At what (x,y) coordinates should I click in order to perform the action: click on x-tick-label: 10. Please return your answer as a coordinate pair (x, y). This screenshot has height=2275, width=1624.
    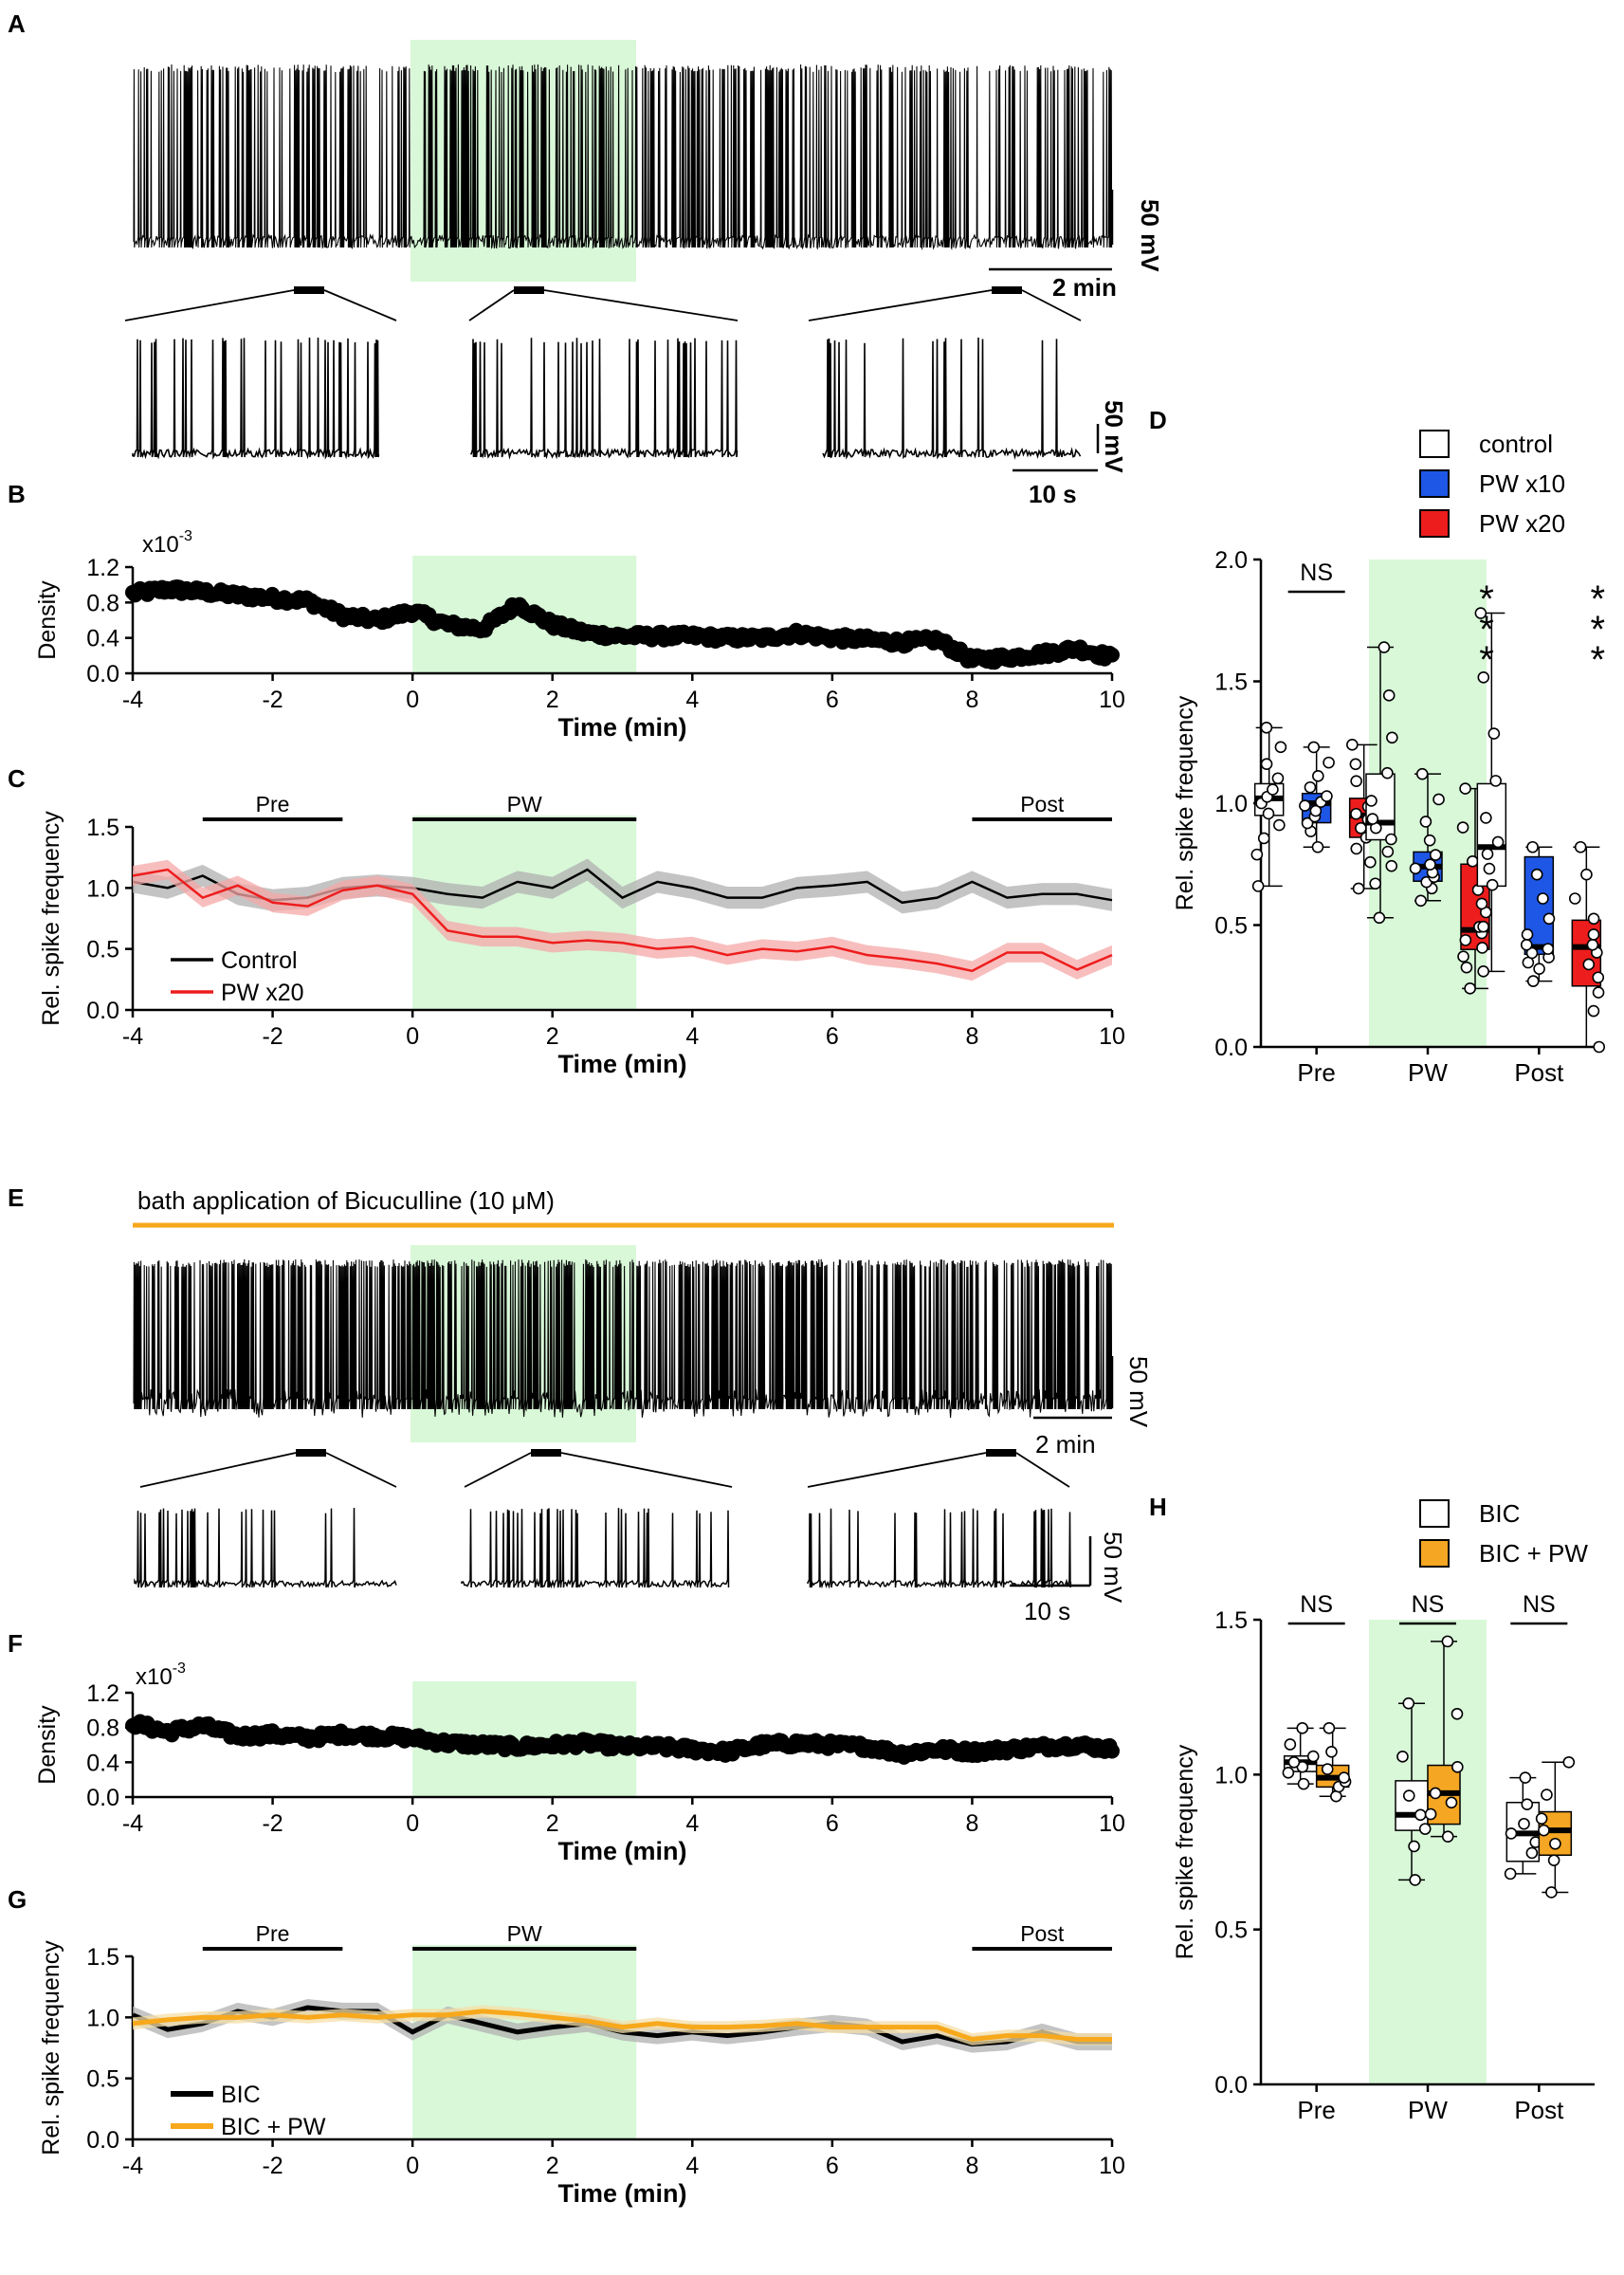
    Looking at the image, I should click on (1112, 2166).